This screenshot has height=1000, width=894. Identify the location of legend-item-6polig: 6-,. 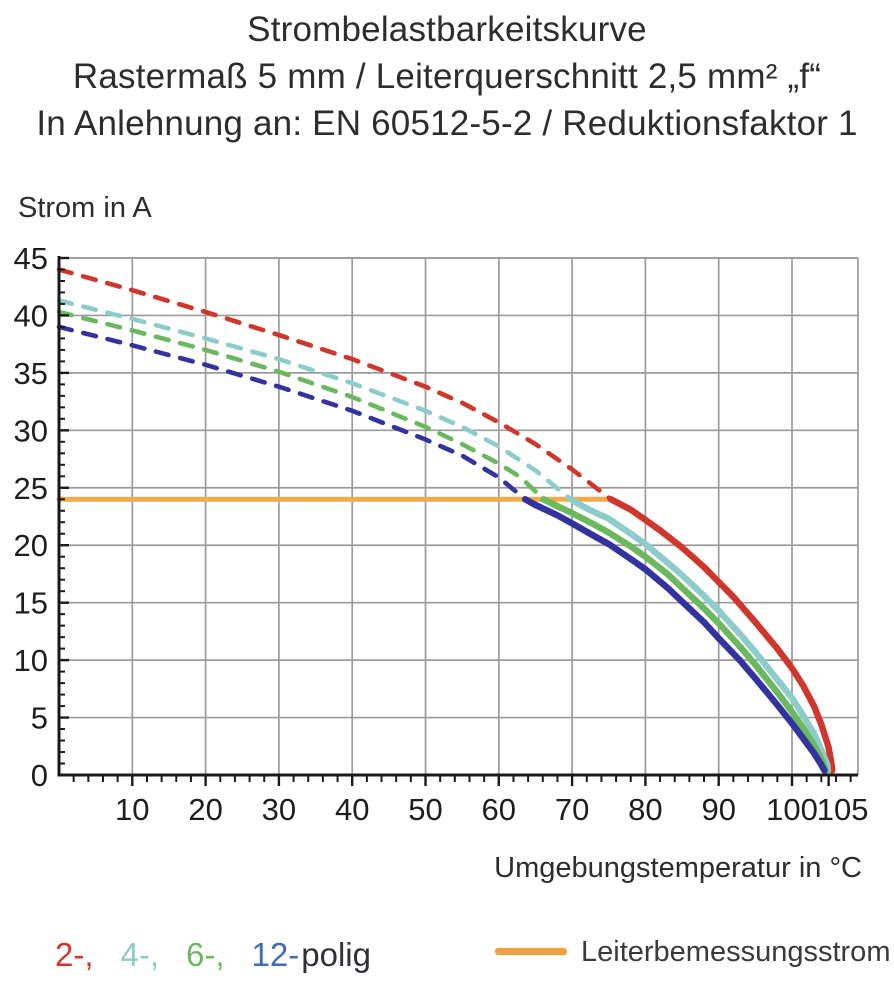
(205, 954).